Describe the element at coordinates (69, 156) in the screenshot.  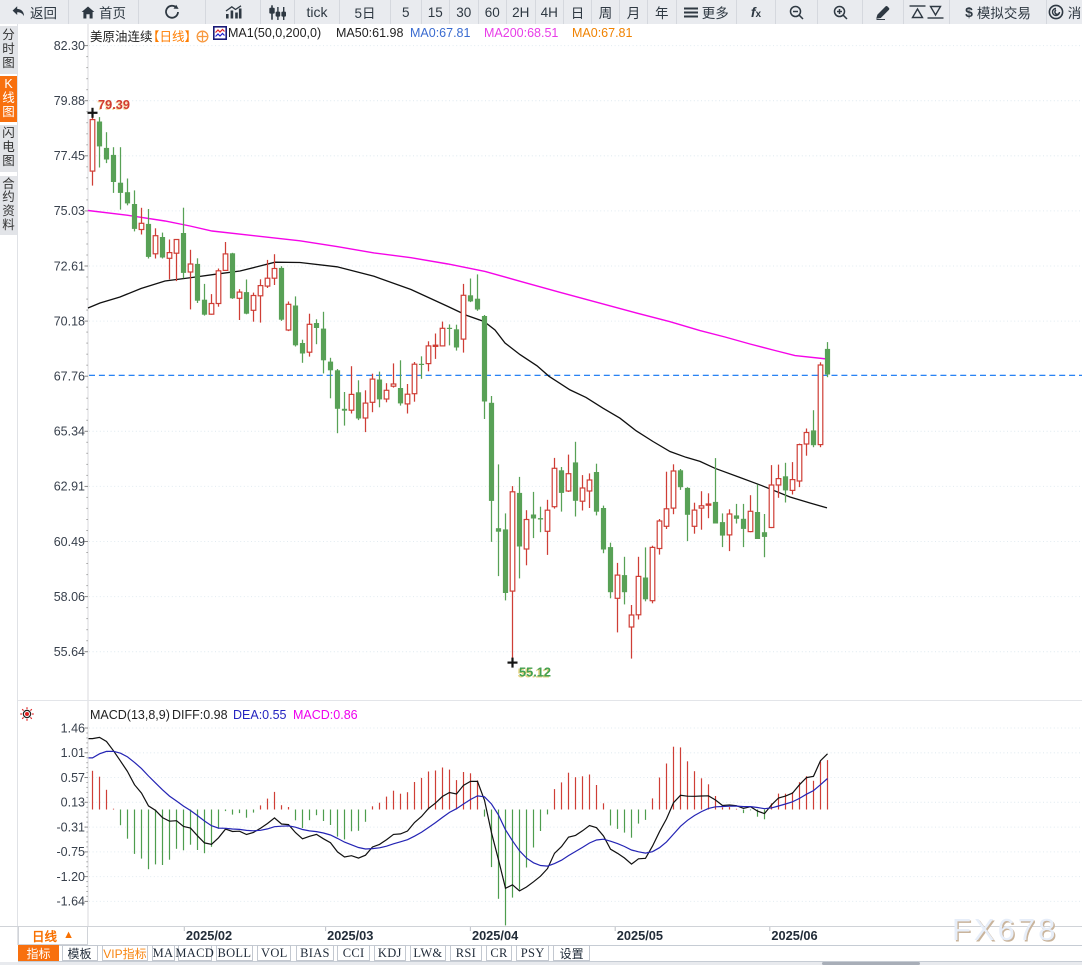
I see `svg-text: 77.45` at that location.